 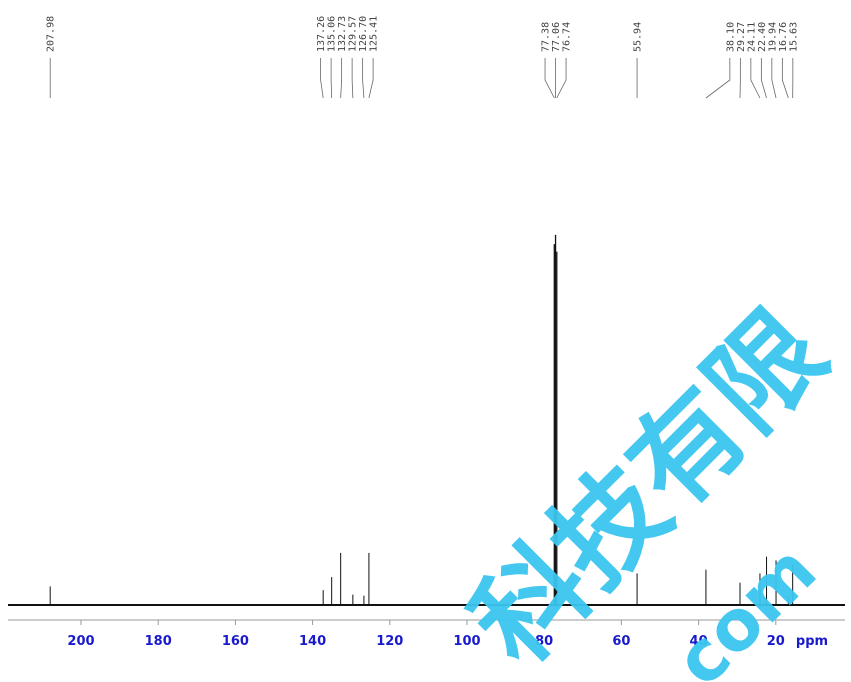 What do you see at coordinates (389, 641) in the screenshot?
I see `tick-label-120: 120` at bounding box center [389, 641].